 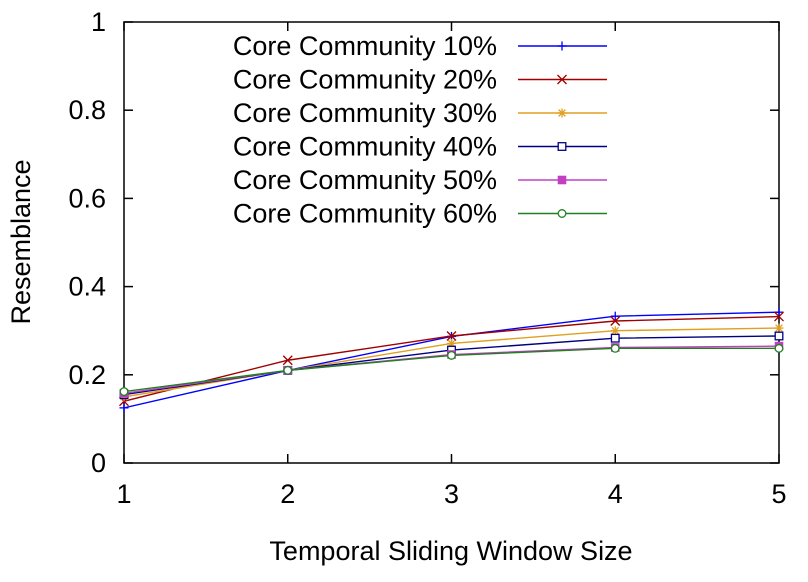 I want to click on legend-label: Core Community 30%, so click(x=365, y=113).